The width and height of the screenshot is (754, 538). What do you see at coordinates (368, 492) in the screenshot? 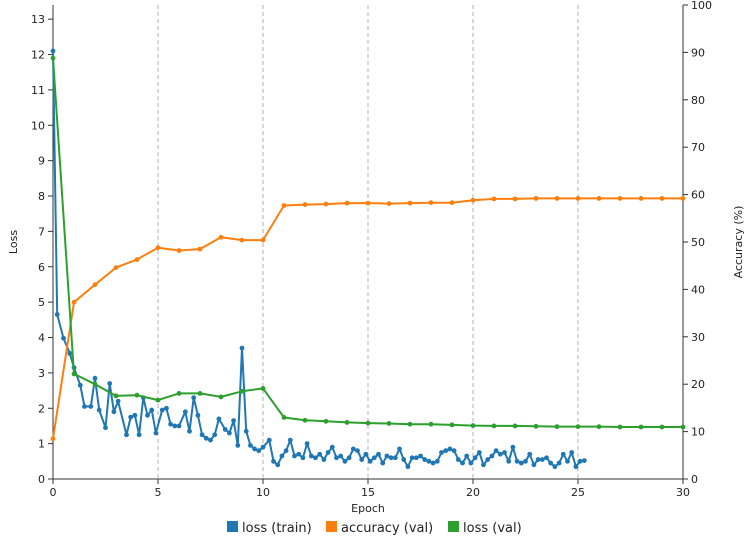
I see `x-tick-label: 15` at bounding box center [368, 492].